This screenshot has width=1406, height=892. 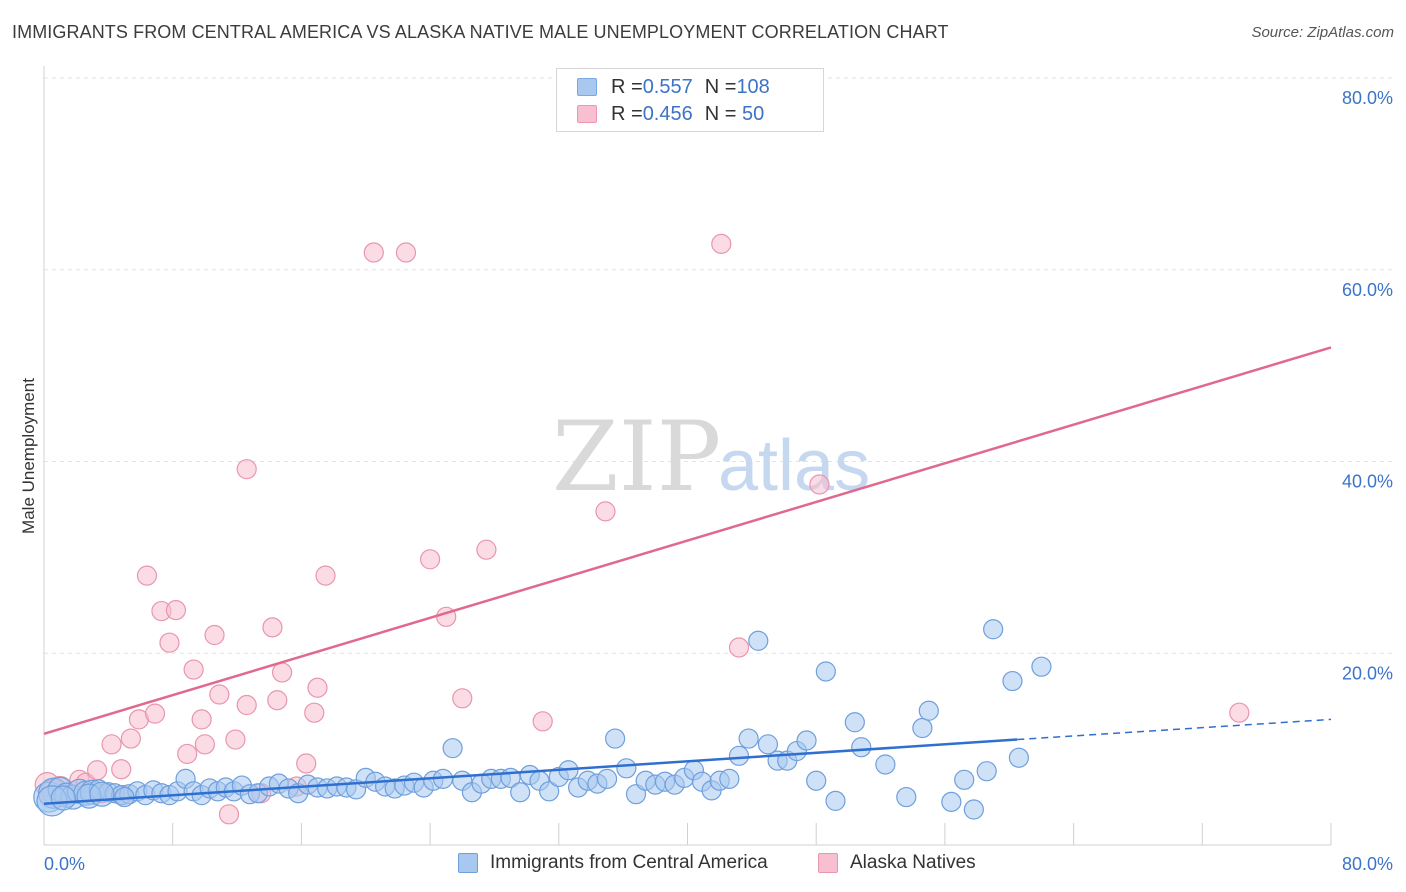 I want to click on legend-label: Immigrants from Central America, so click(x=629, y=862).